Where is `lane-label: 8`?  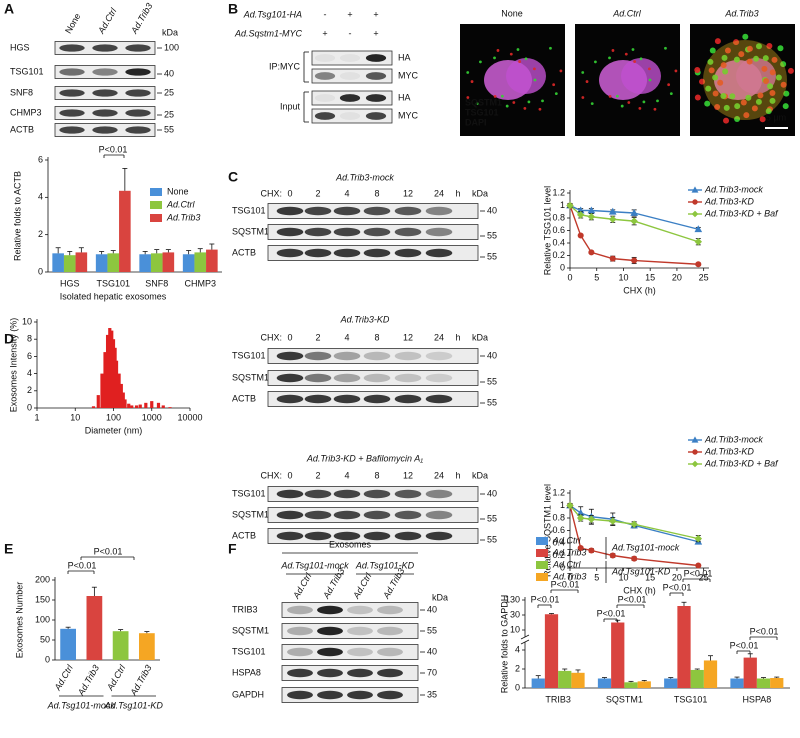
lane-label: 8 is located at coordinates (376, 475).